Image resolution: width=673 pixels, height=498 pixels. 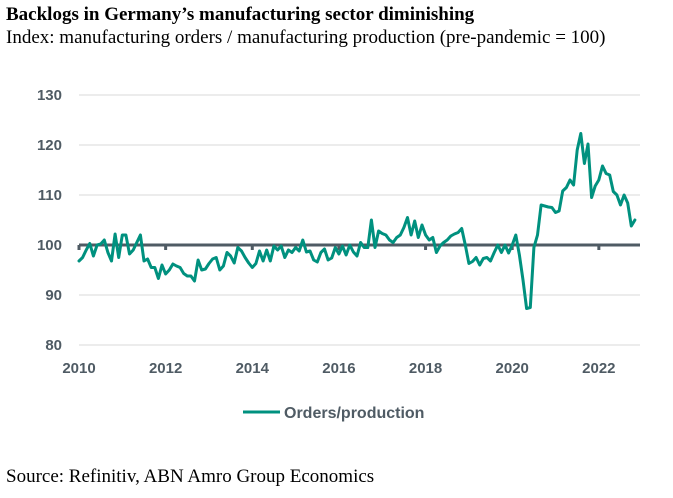 What do you see at coordinates (512, 368) in the screenshot?
I see `x-tick-label: 2020` at bounding box center [512, 368].